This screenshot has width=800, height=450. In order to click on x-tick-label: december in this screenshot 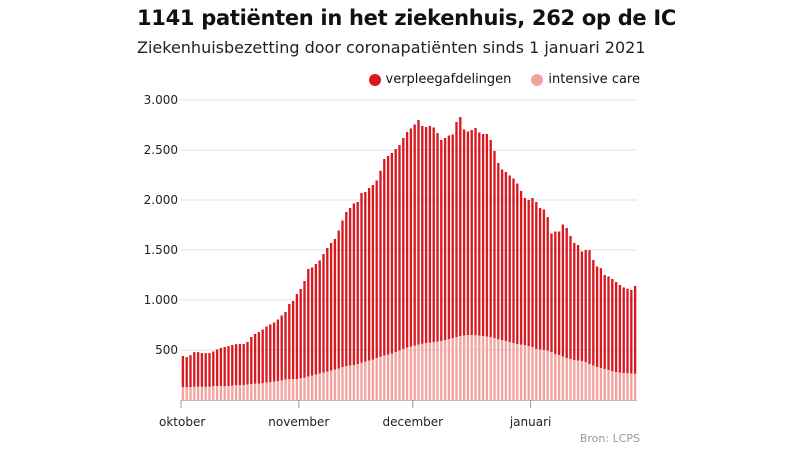, I will do `click(412, 422)`.